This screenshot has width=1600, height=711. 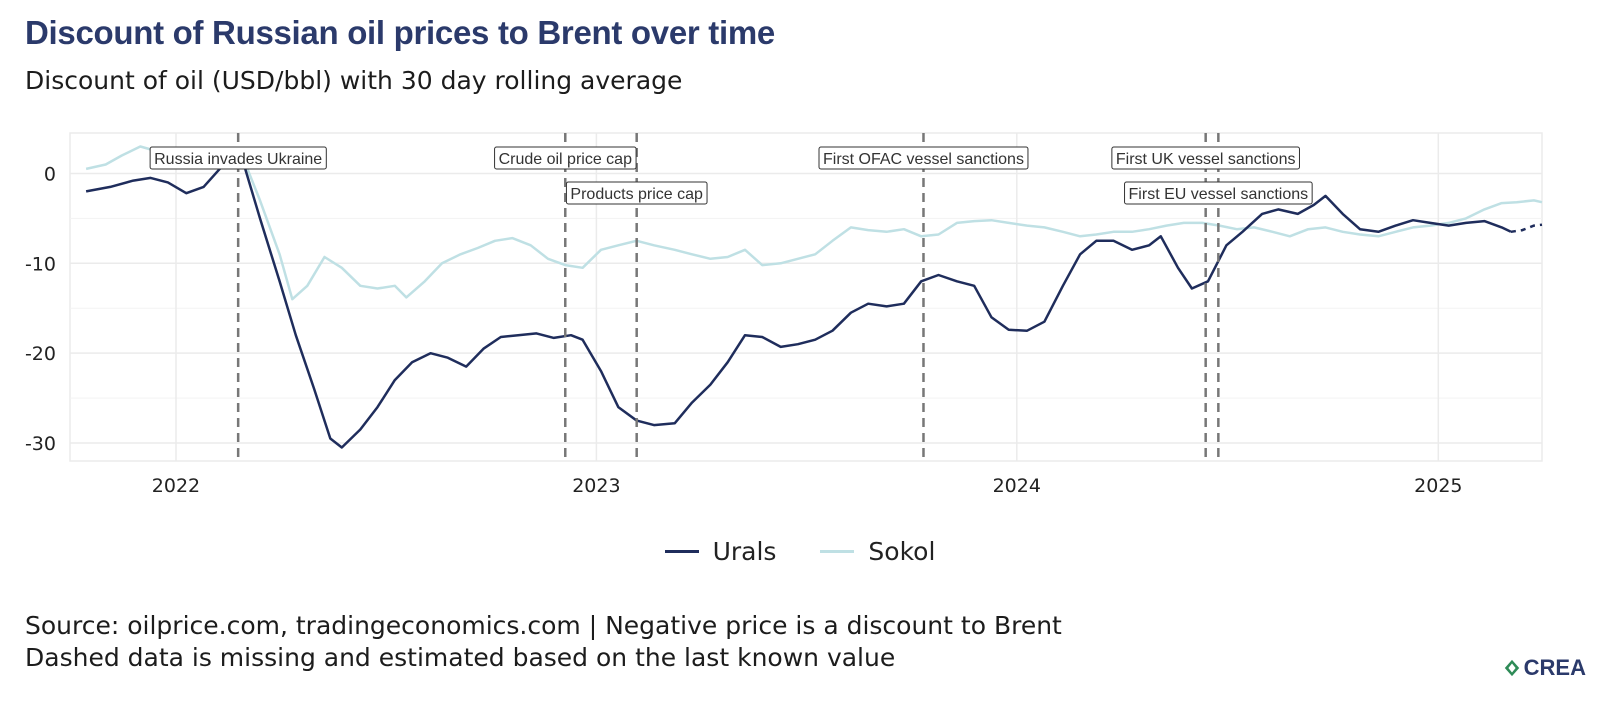 I want to click on event-annotation: First OFAC vessel sanctions, so click(x=923, y=158).